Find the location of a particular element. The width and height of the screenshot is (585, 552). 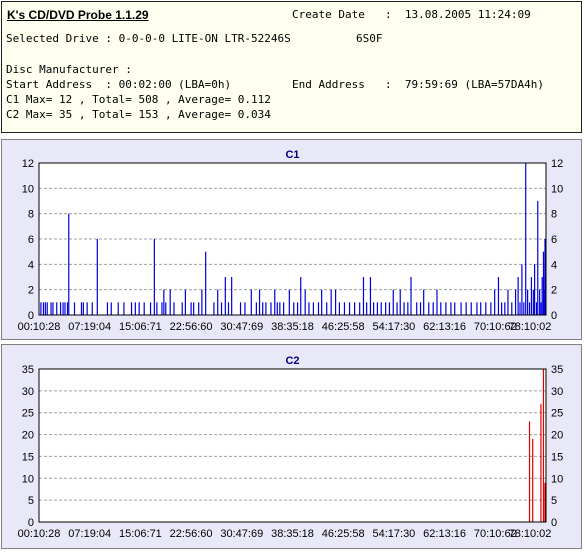

end-address-value: : 79:59:69 (LBA=57DA4h) is located at coordinates (464, 84).